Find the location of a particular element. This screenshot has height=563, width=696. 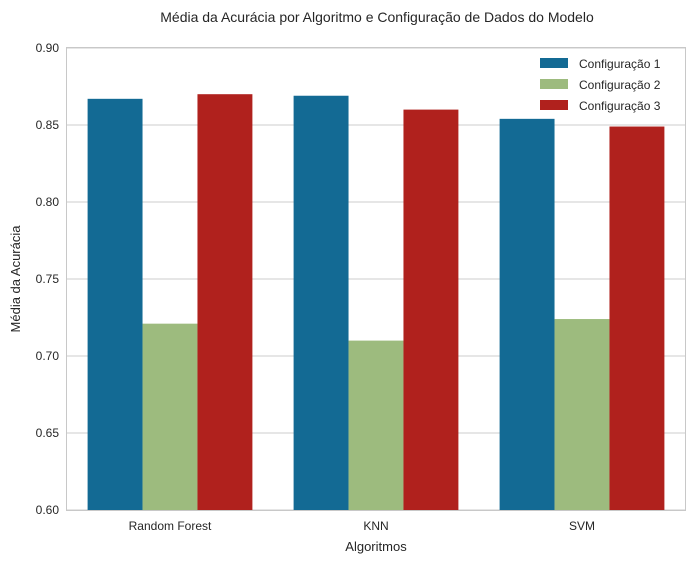

legend-label: Configuração 1 is located at coordinates (620, 64).